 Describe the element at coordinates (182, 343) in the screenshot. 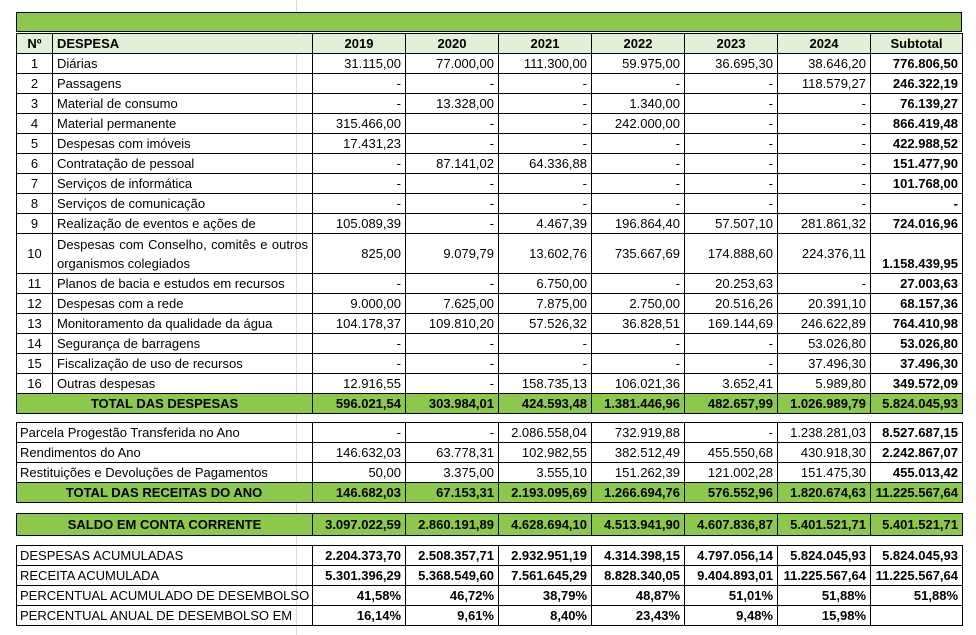

I see `despesa-label: Segurança de barragens` at that location.